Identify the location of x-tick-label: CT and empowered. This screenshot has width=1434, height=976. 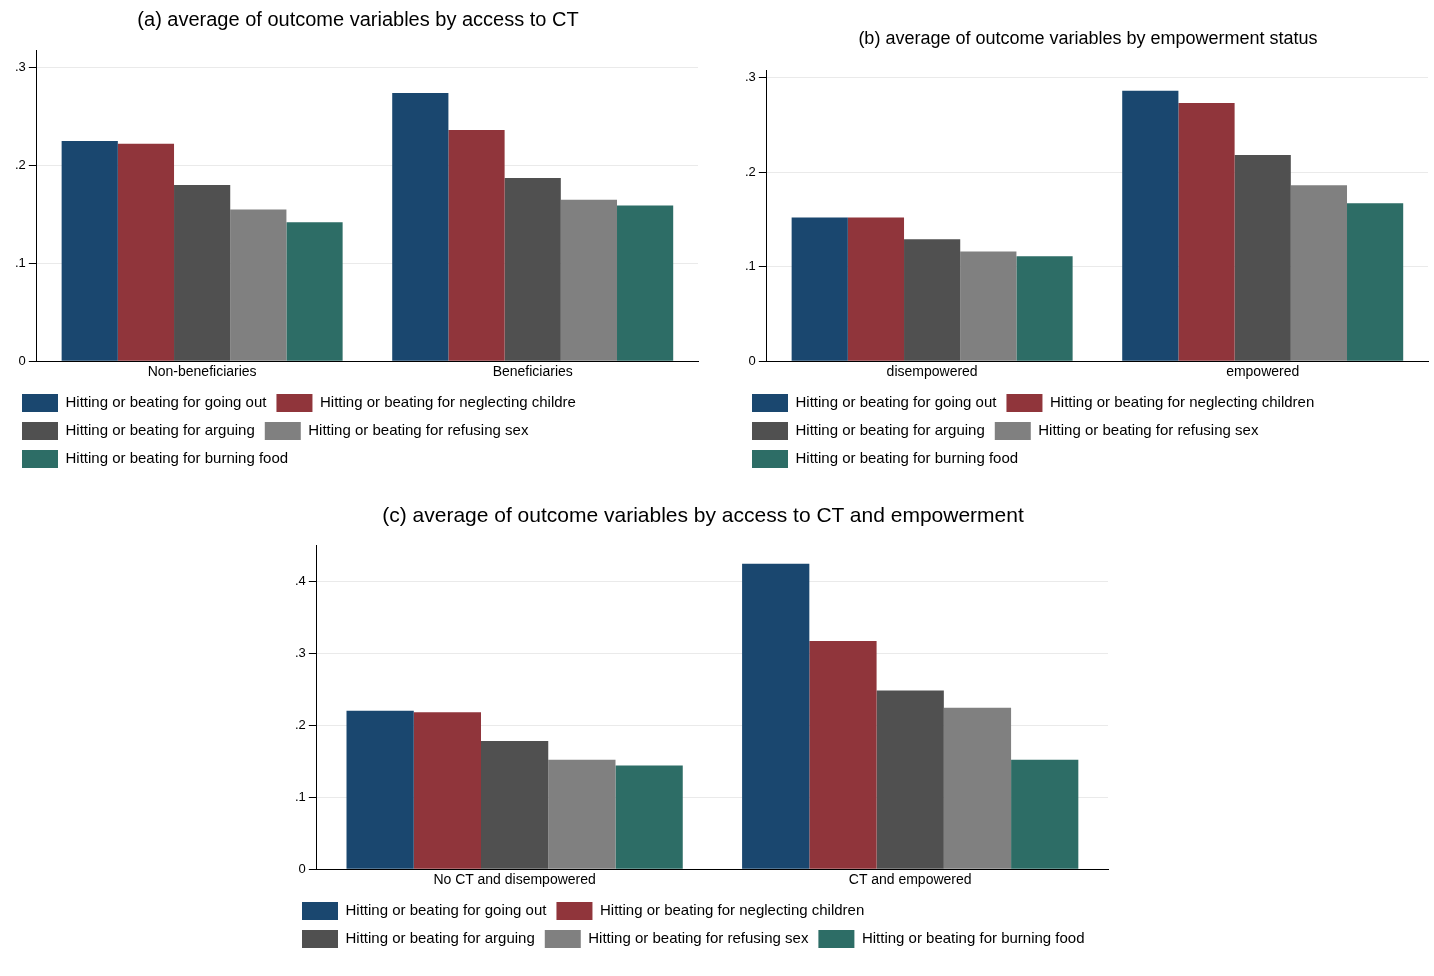
(910, 879).